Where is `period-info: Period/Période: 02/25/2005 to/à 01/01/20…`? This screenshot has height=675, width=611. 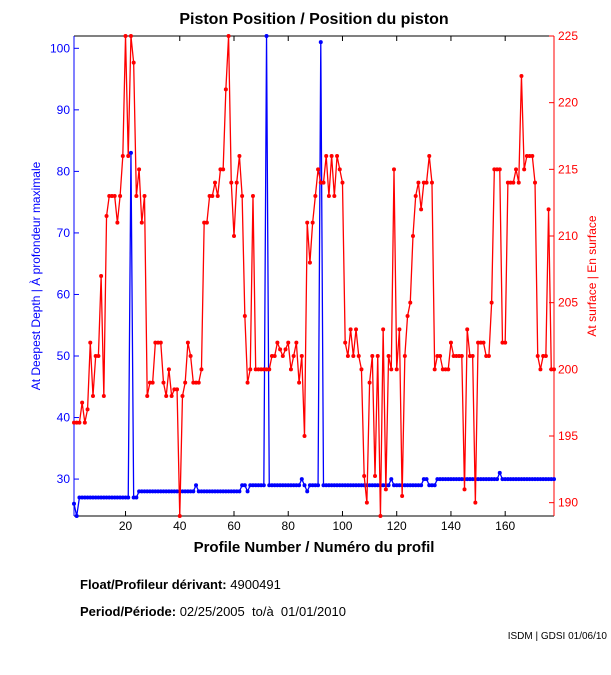 period-info: Period/Période: 02/25/2005 to/à 01/01/20… is located at coordinates (213, 611).